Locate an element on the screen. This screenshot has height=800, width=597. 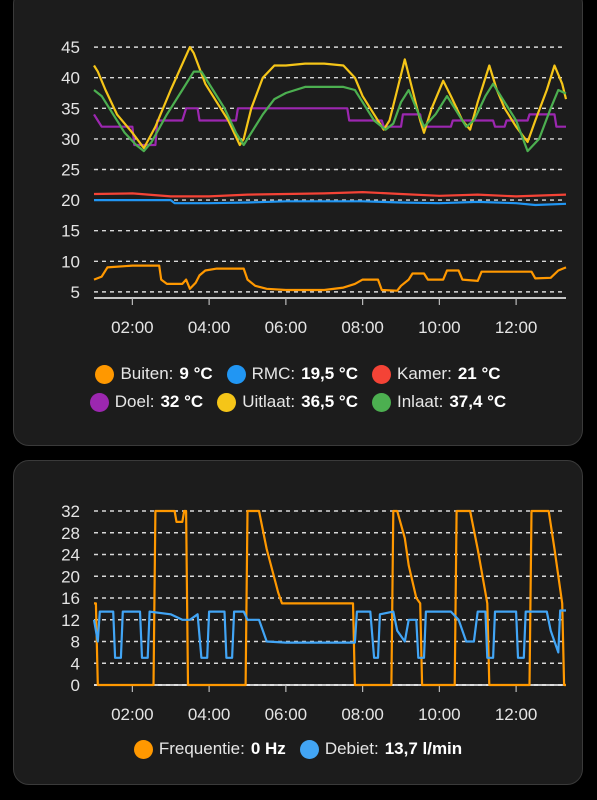
legend-name: Kamer is located at coordinates (422, 373).